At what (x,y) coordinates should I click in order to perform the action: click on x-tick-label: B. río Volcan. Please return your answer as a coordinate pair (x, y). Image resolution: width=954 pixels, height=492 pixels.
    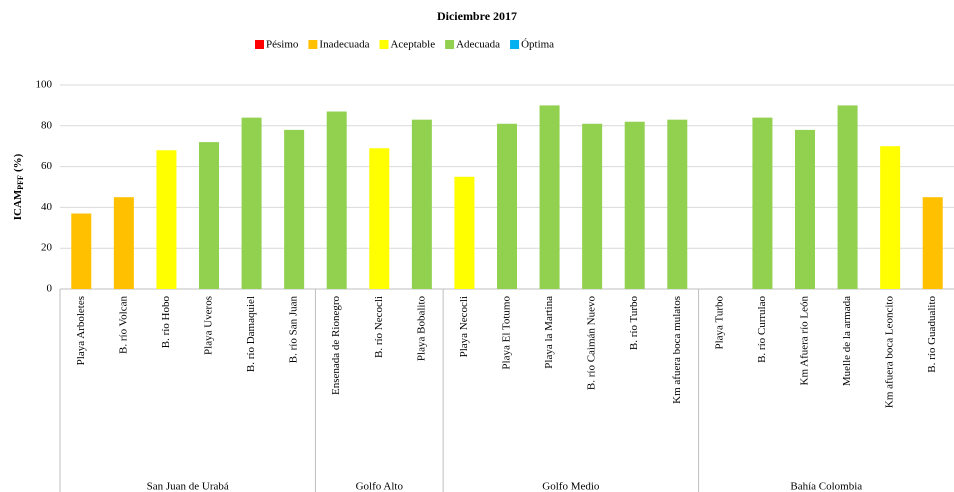
    Looking at the image, I should click on (123, 325).